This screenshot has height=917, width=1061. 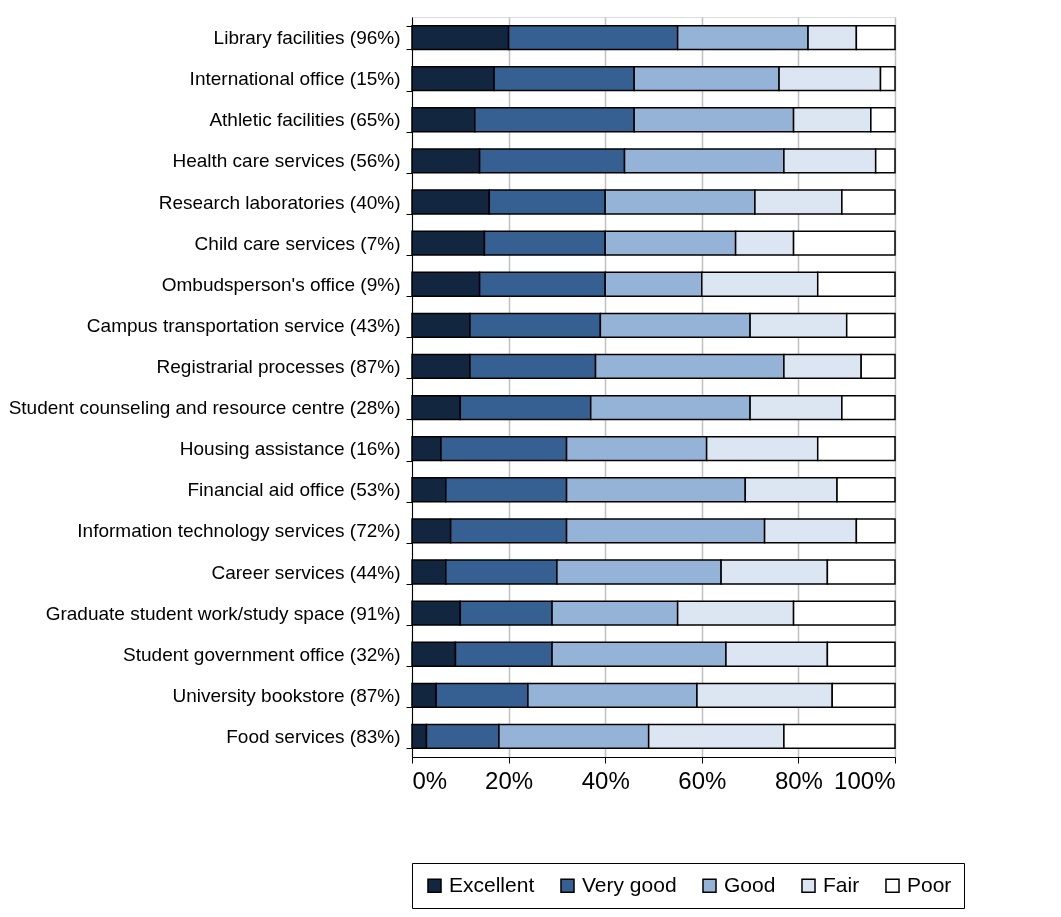 What do you see at coordinates (262, 654) in the screenshot?
I see `y-tick-label: Student government office (32%)` at bounding box center [262, 654].